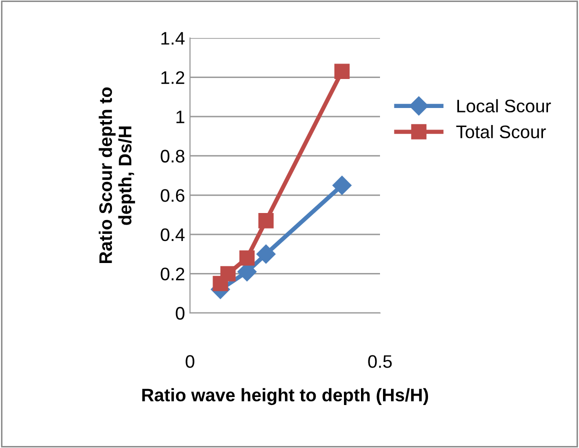 Image resolution: width=579 pixels, height=448 pixels. I want to click on y-axis-title: Ratio Scour depth to depth, Ds/H, so click(117, 175).